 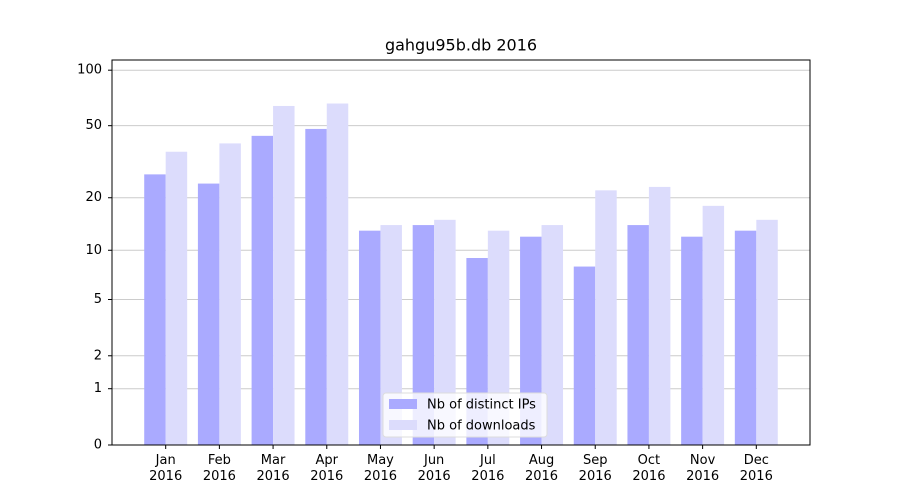 What do you see at coordinates (98, 299) in the screenshot?
I see `y-tick-label: 5` at bounding box center [98, 299].